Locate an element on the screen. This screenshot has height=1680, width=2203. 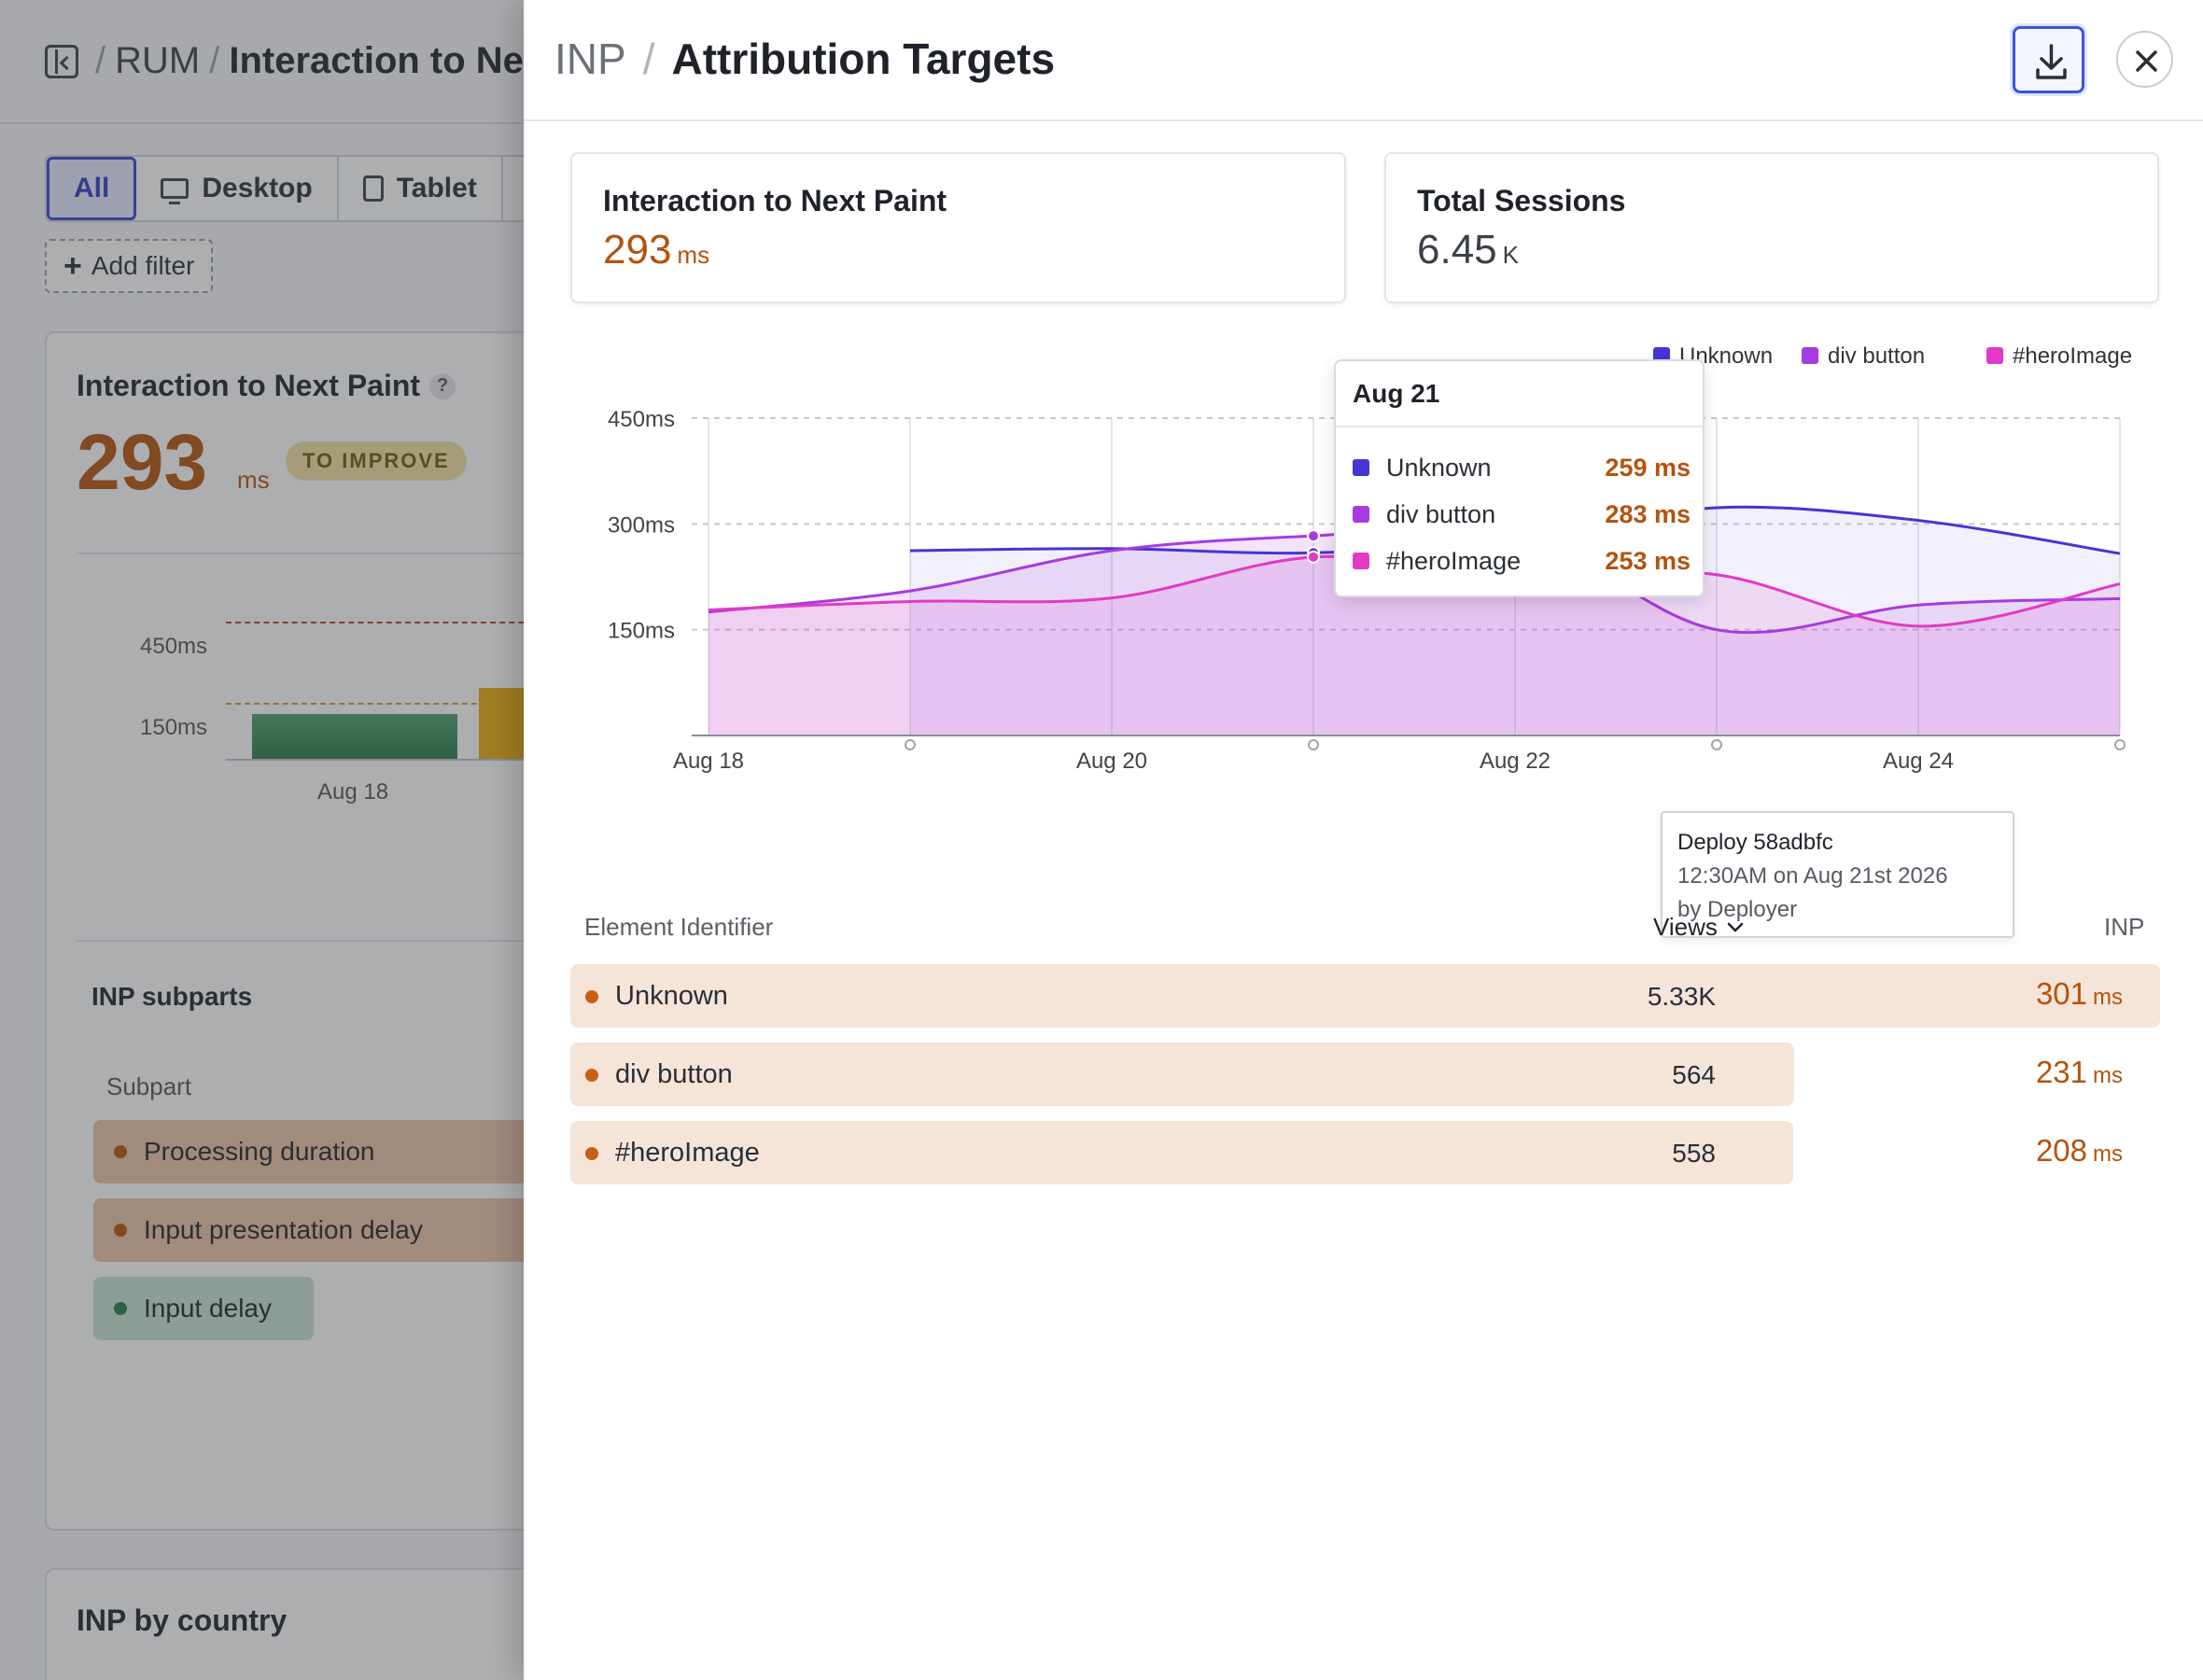
tooltip-date: Aug 21 is located at coordinates (1519, 394).